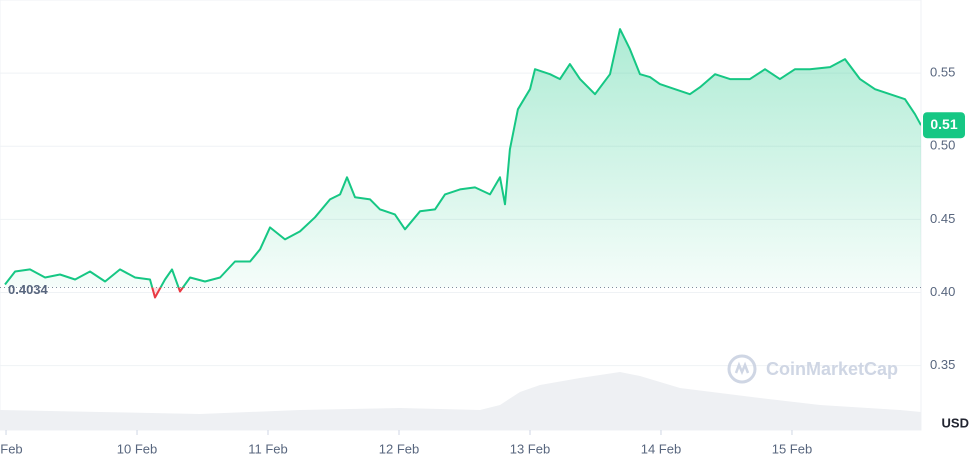 The width and height of the screenshot is (973, 457). What do you see at coordinates (28, 289) in the screenshot?
I see `baseline-label: 0.4034` at bounding box center [28, 289].